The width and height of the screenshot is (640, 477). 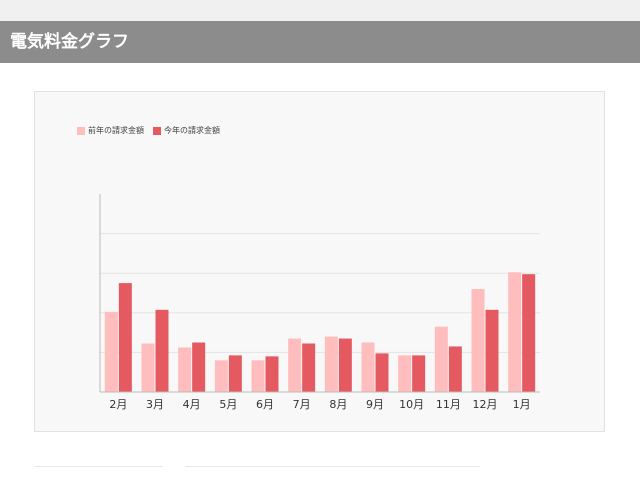 I want to click on x-tick-label: 12月, so click(x=485, y=404).